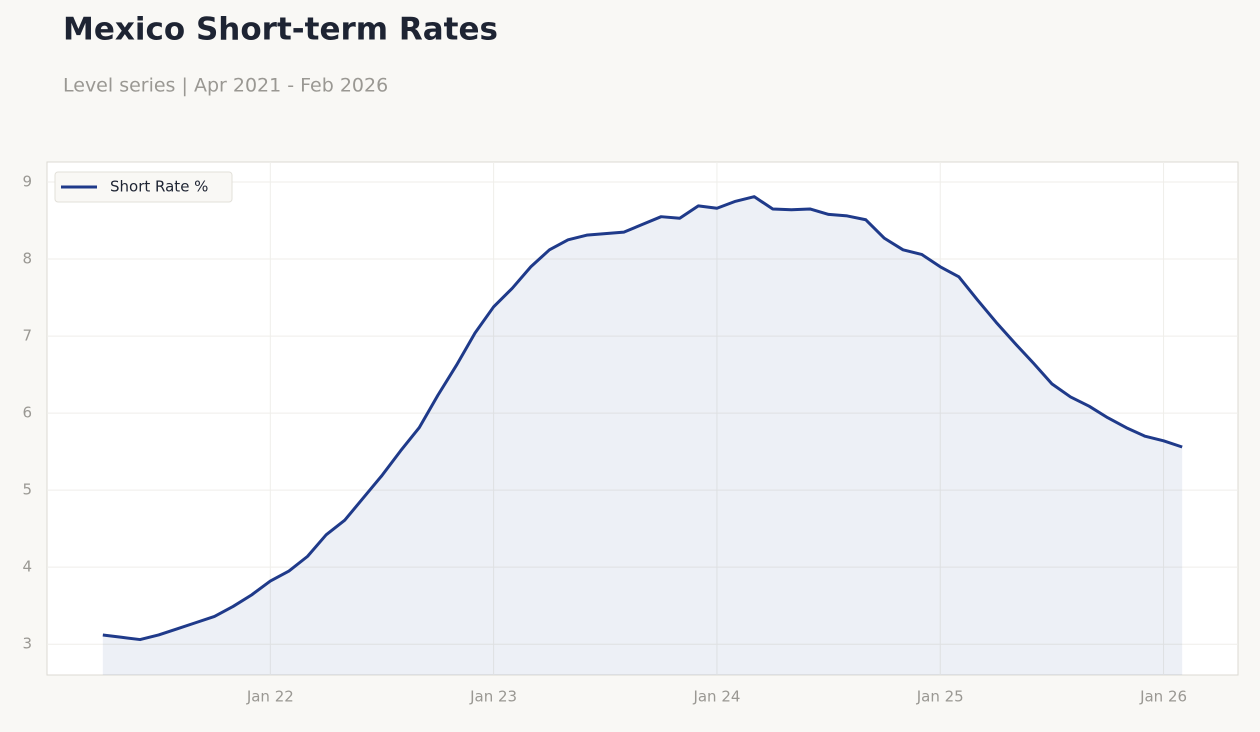  Describe the element at coordinates (27, 490) in the screenshot. I see `y-tick-label: 5` at that location.